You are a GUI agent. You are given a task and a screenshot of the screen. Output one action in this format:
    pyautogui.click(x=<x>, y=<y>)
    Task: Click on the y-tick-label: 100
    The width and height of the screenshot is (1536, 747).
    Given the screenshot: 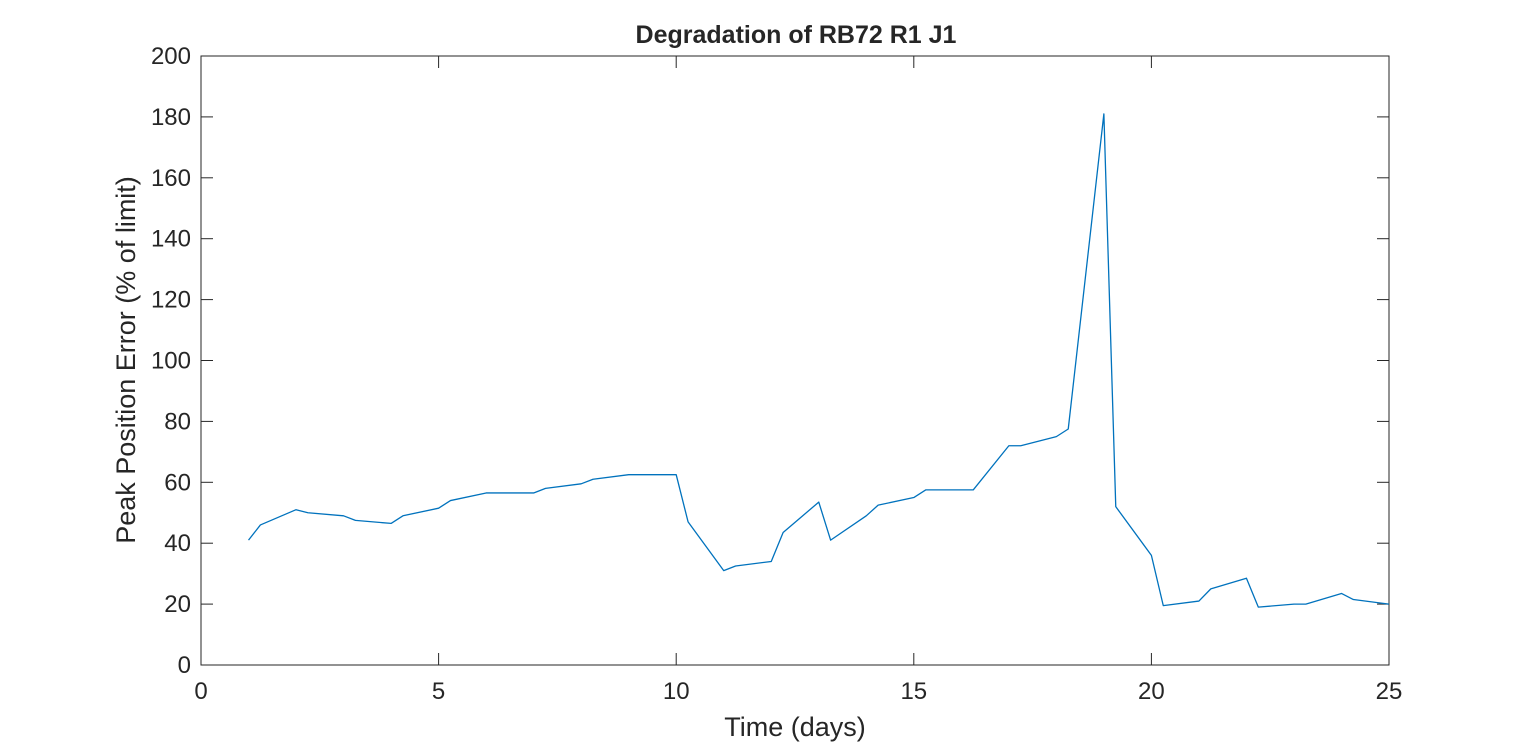 What is the action you would take?
    pyautogui.click(x=171, y=361)
    